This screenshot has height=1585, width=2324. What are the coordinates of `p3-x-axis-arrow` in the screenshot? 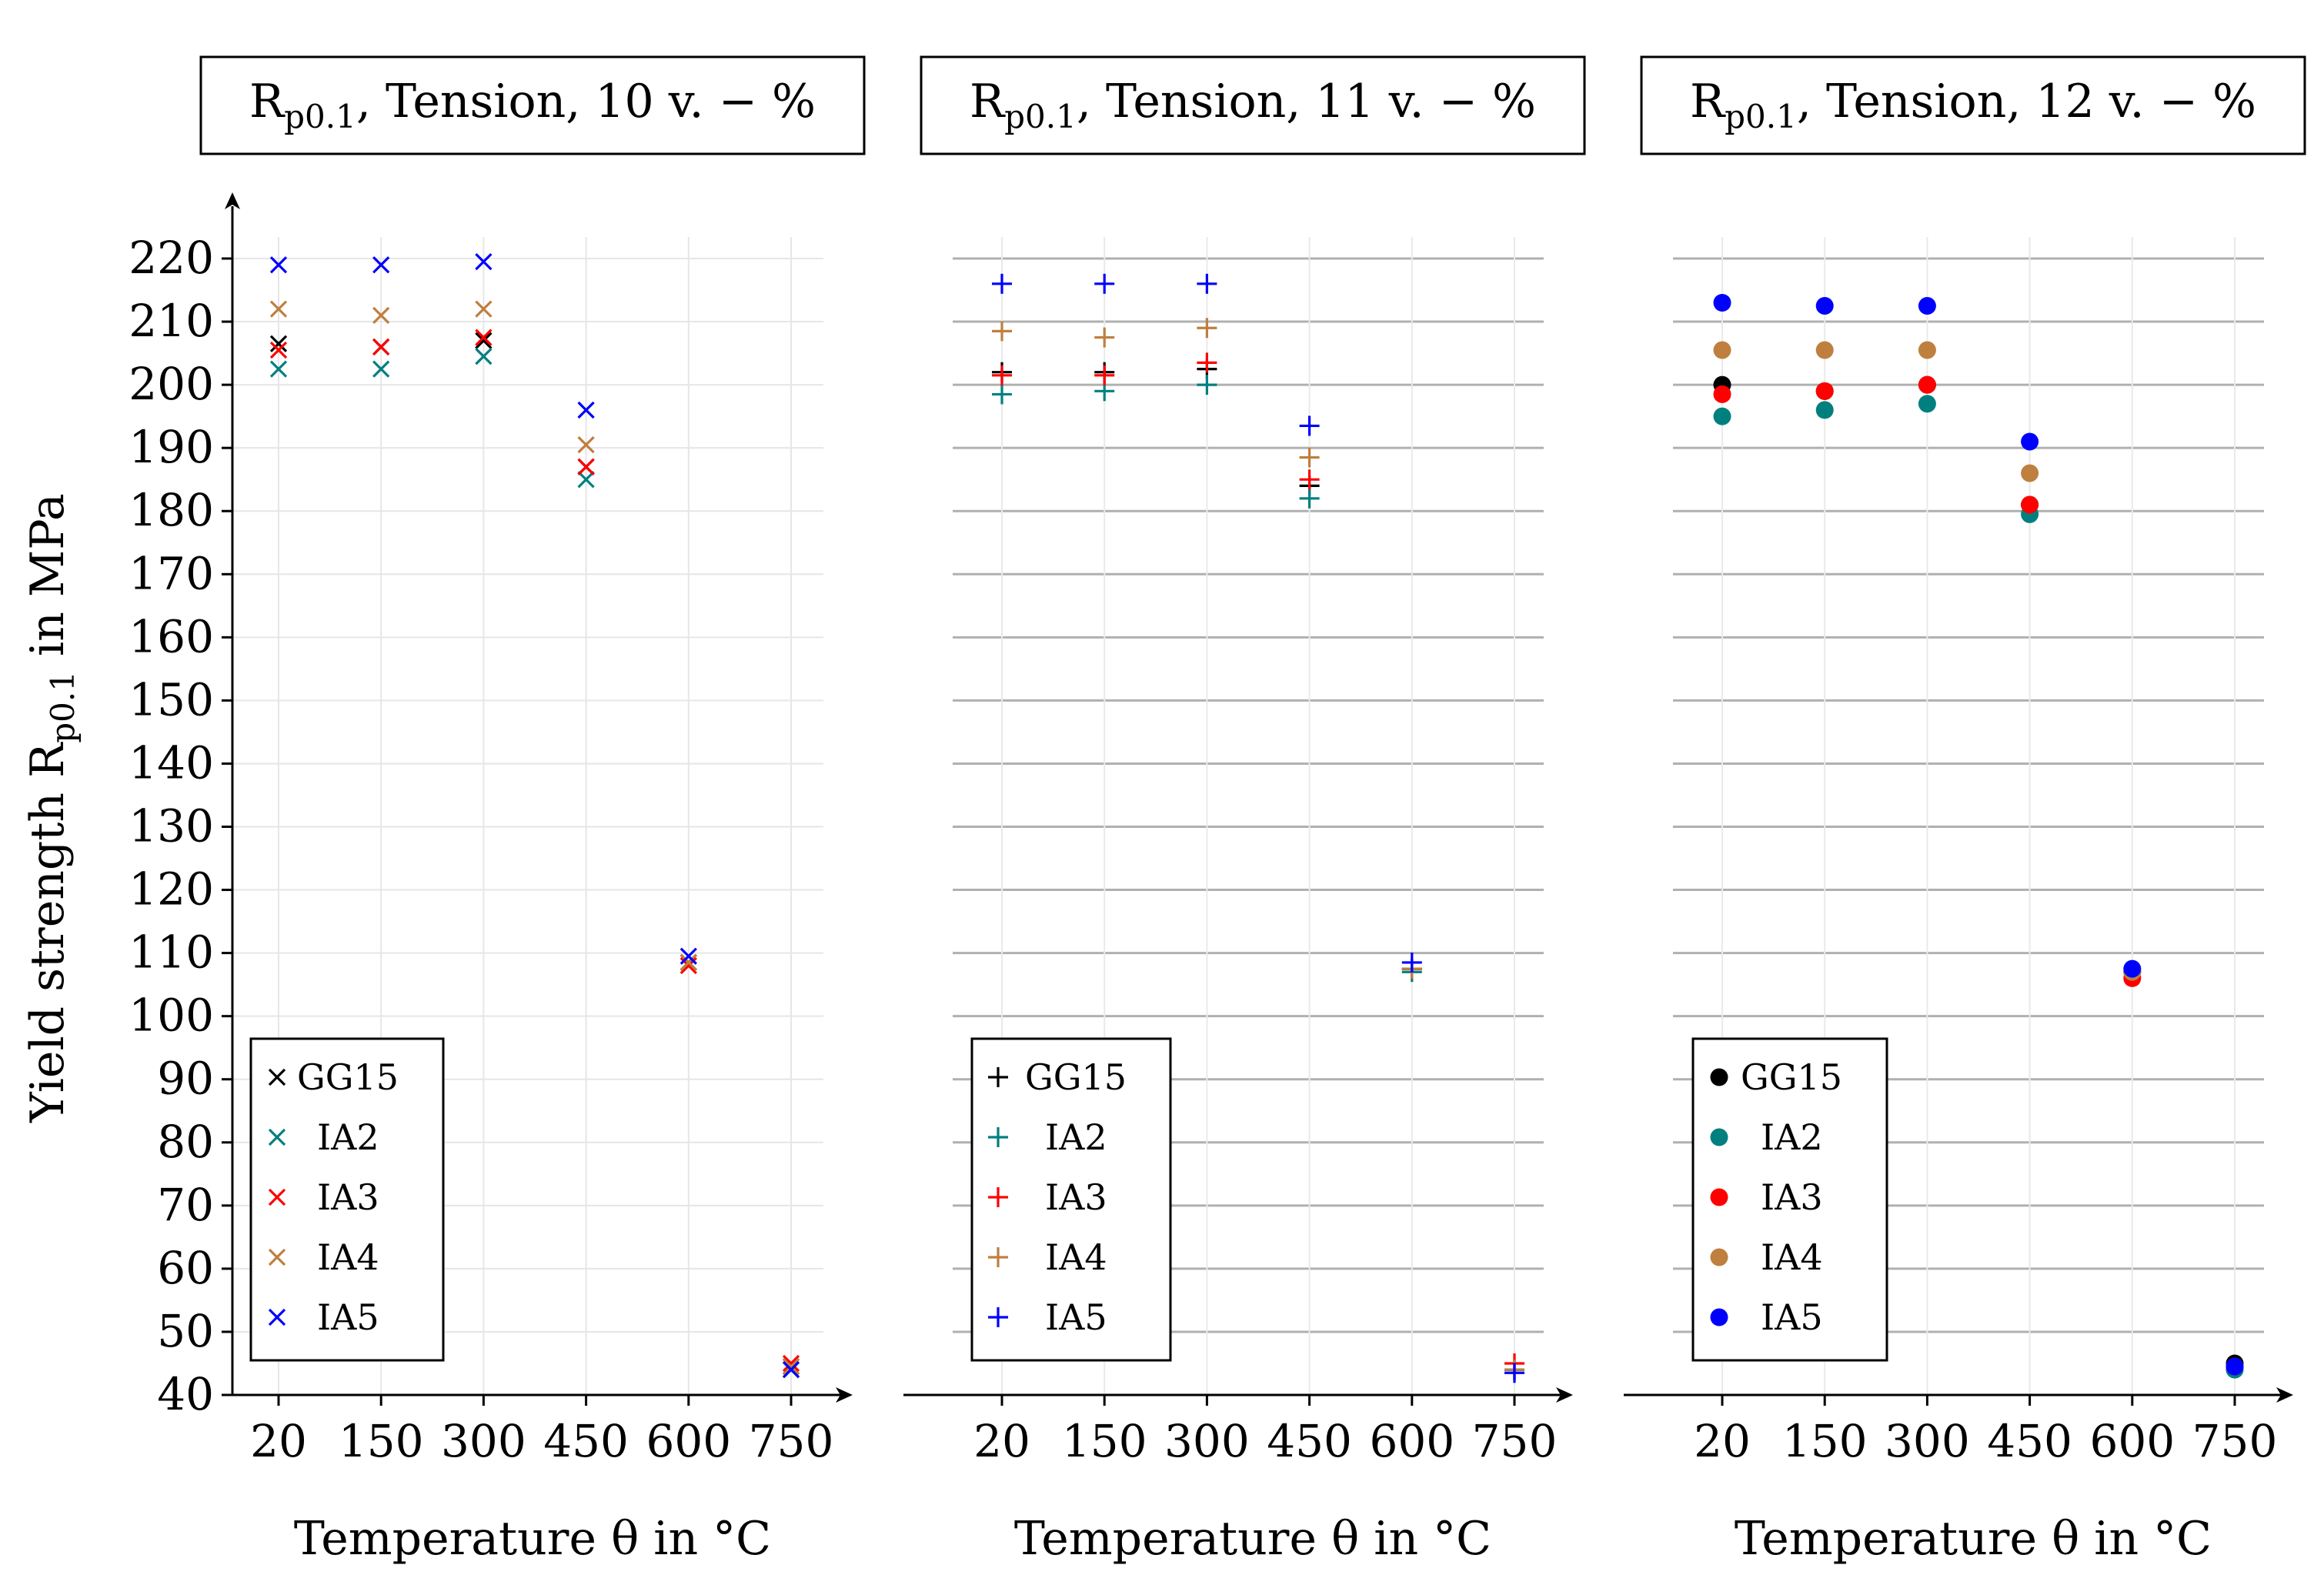 It's located at (2285, 1395).